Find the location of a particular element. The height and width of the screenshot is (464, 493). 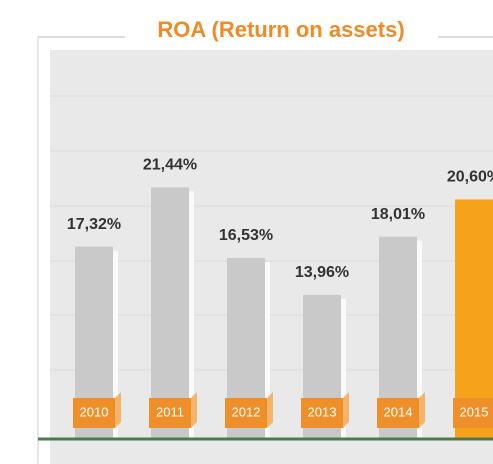

x-tick-label: 2014 is located at coordinates (398, 411).